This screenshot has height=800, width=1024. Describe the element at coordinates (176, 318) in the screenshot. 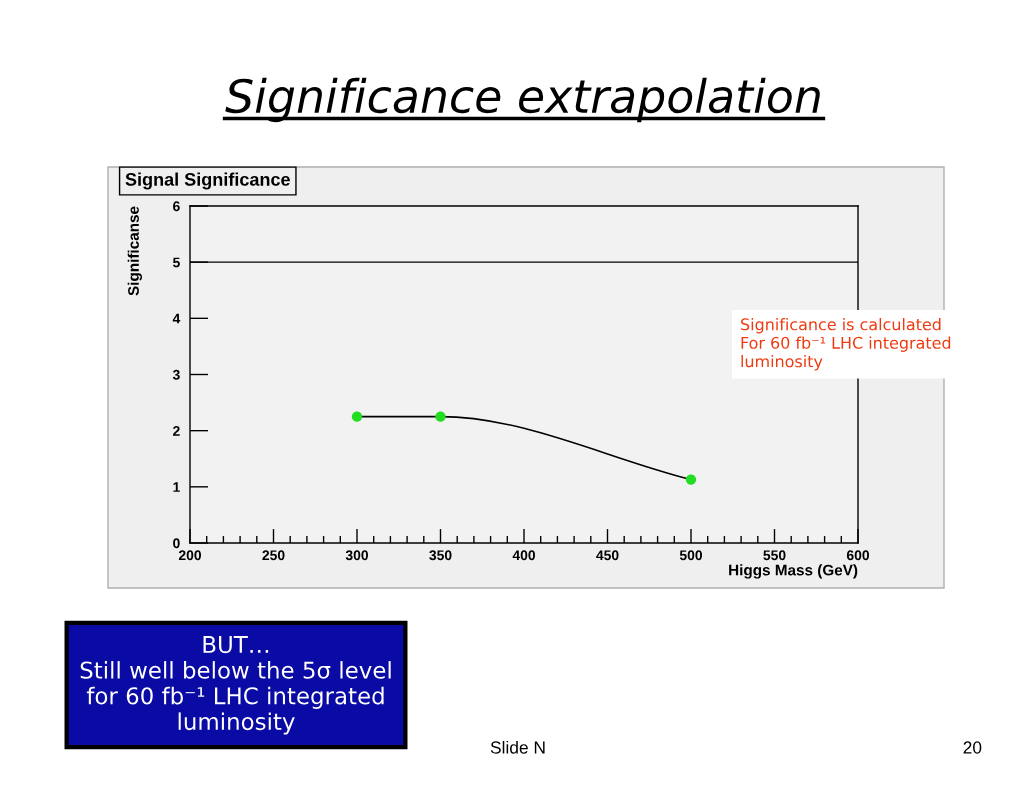

I see `y-tick-label: 4` at that location.